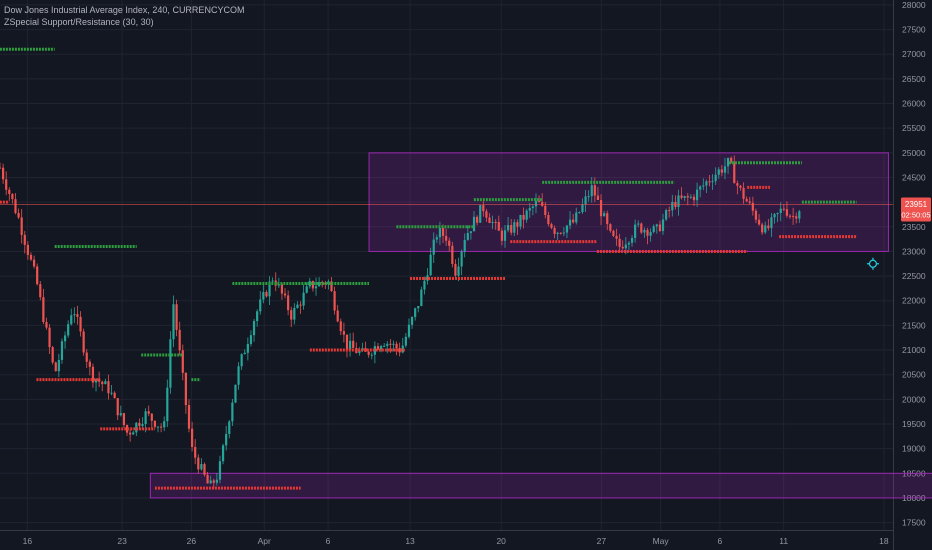  I want to click on time-tick-label: 16, so click(28, 541).